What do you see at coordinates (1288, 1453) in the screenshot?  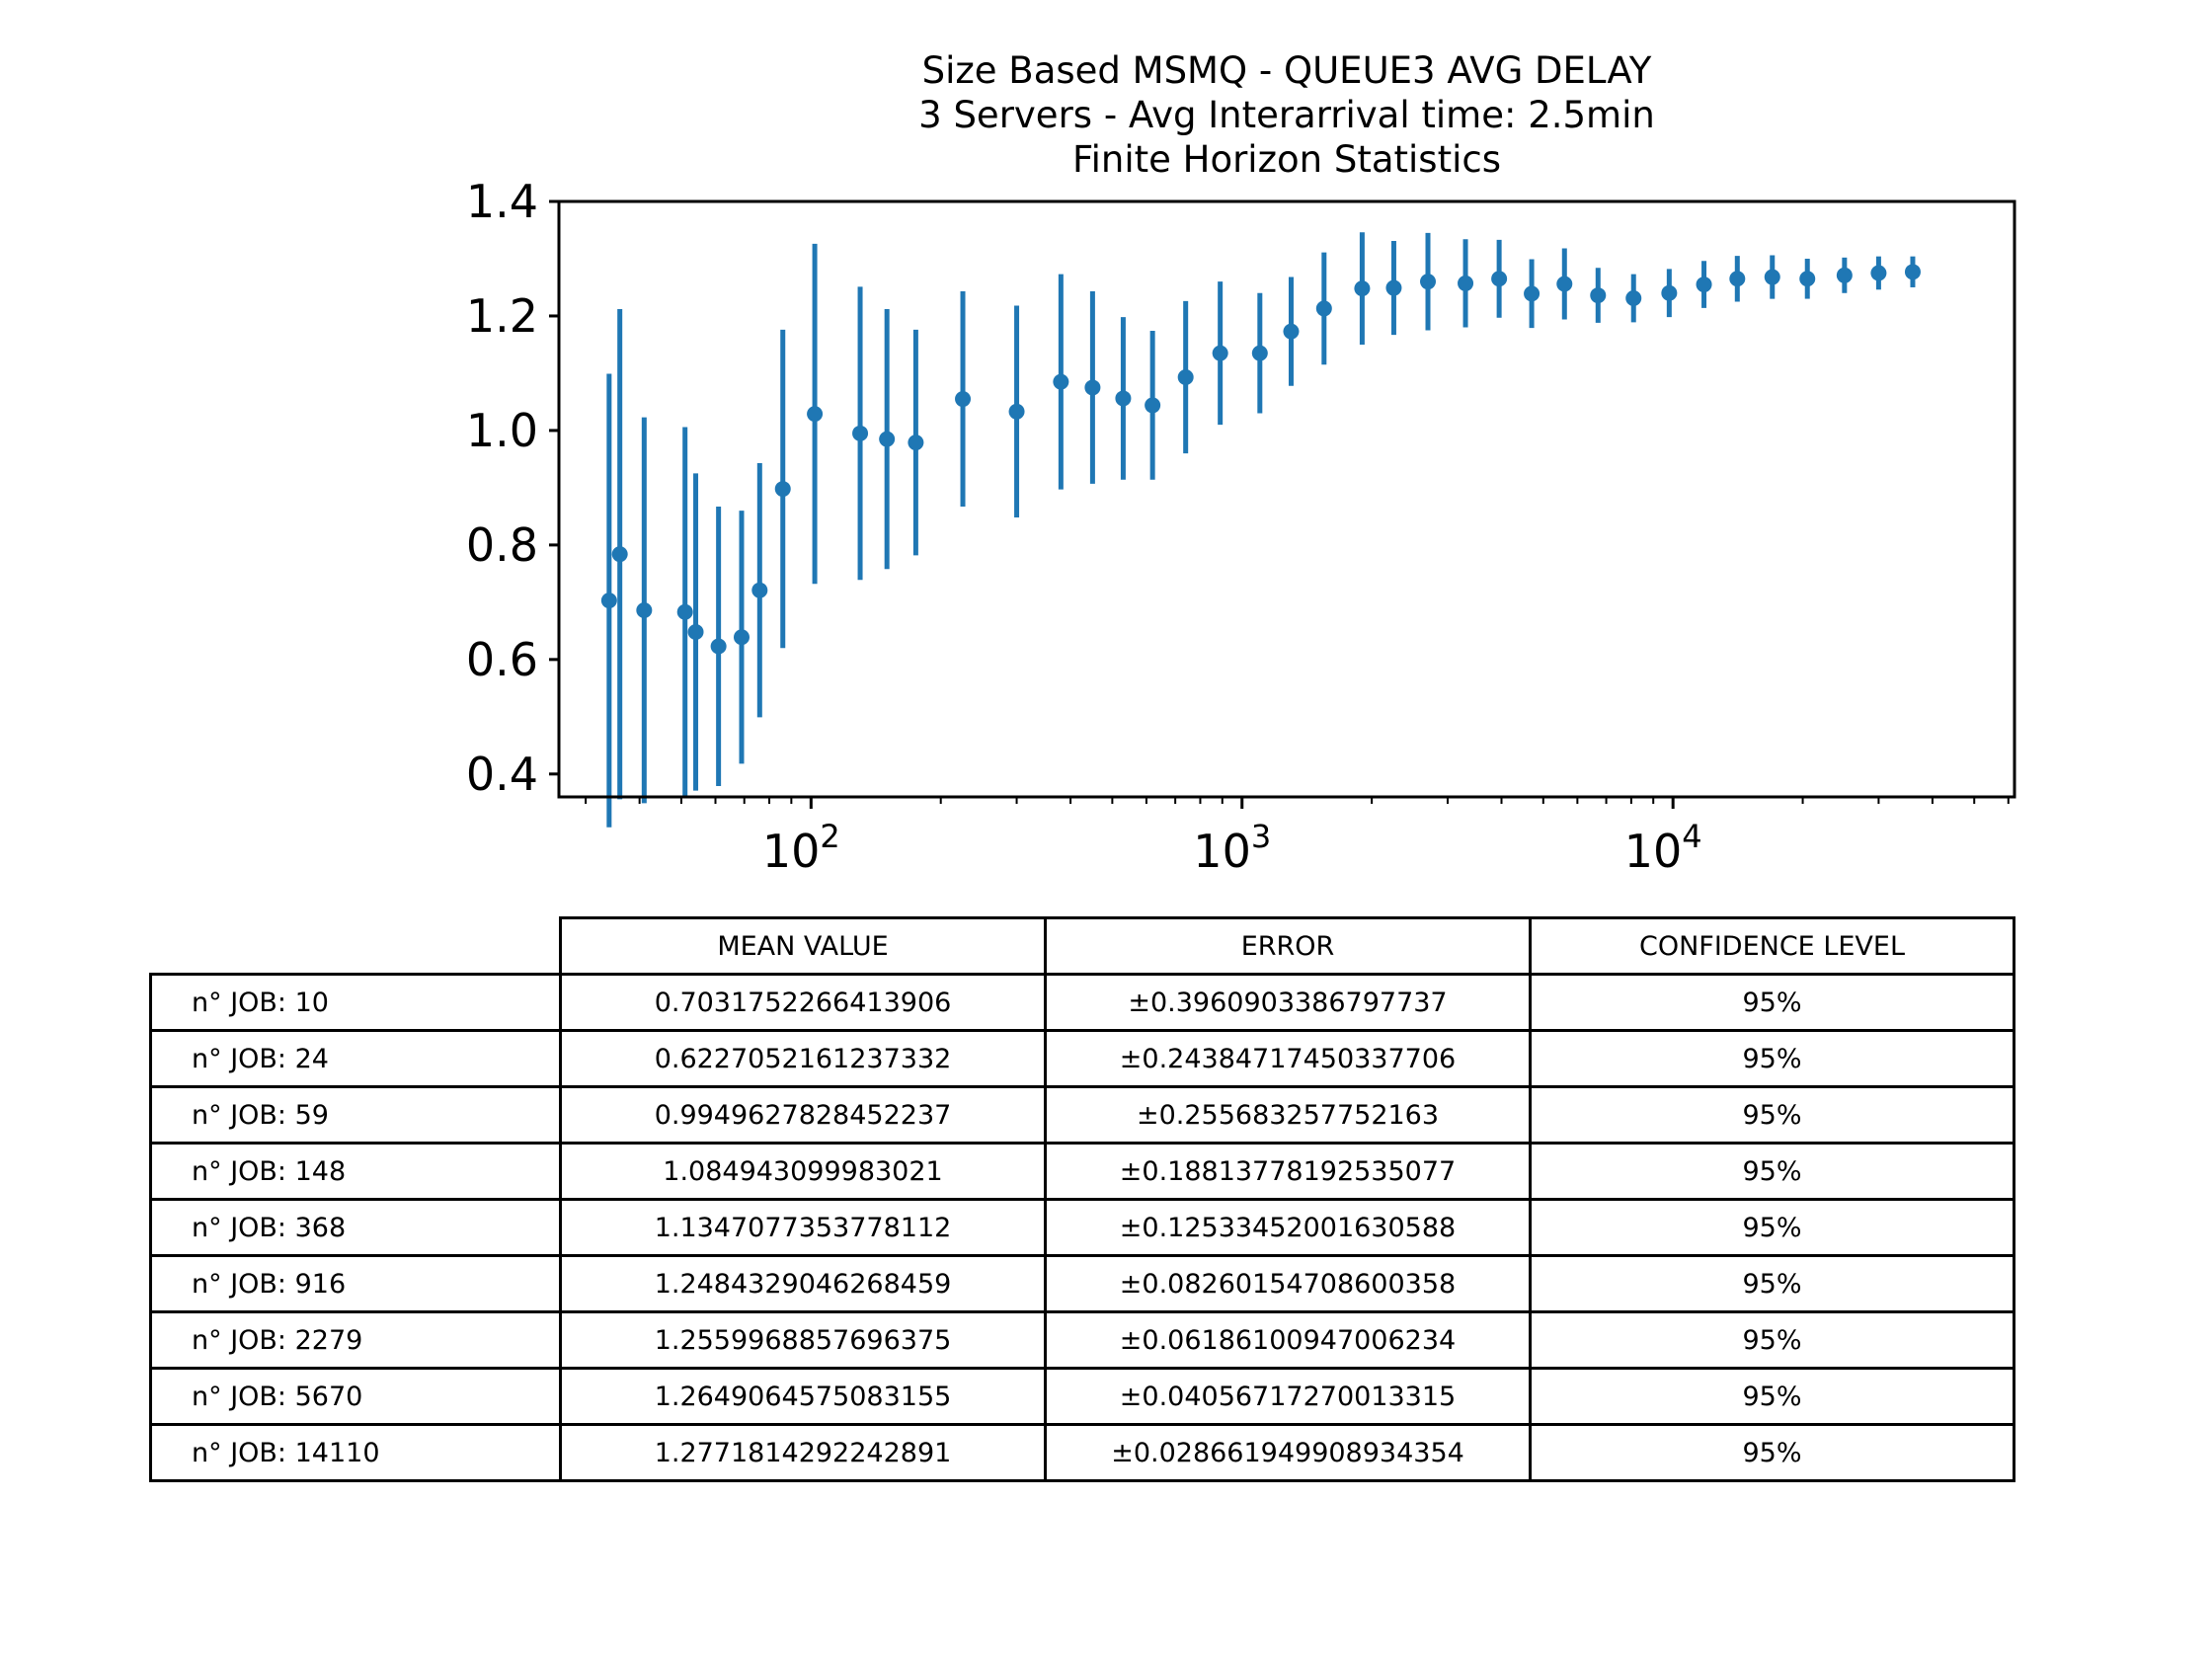 I see `error-cell: ±0.028661949908934354` at bounding box center [1288, 1453].